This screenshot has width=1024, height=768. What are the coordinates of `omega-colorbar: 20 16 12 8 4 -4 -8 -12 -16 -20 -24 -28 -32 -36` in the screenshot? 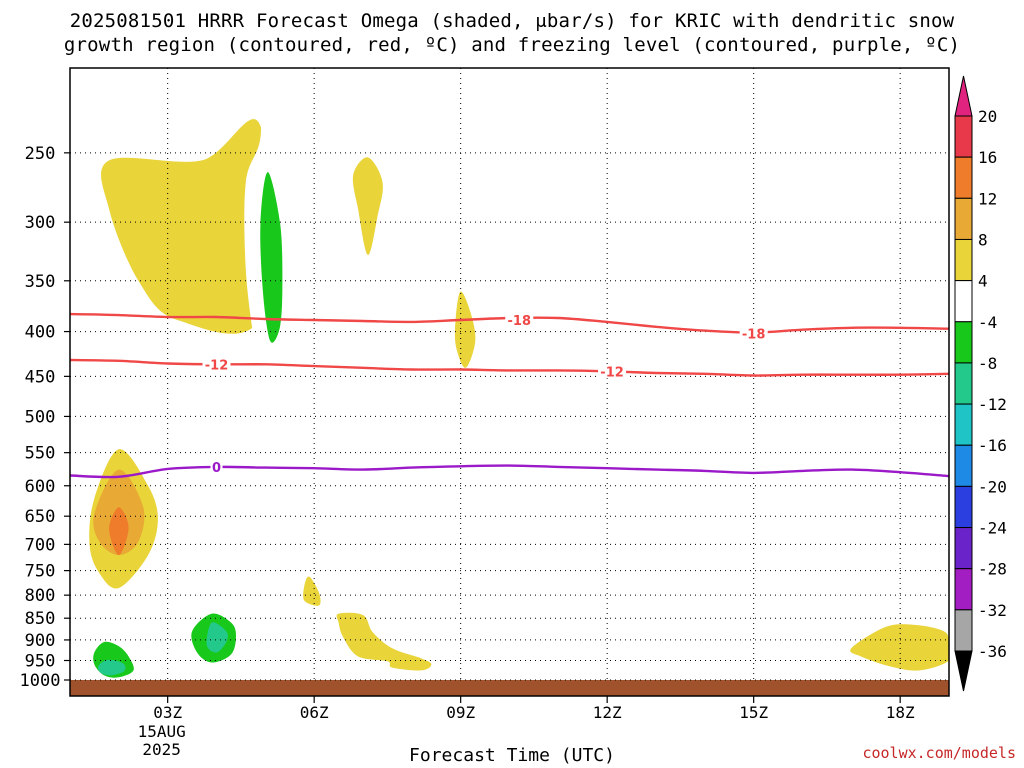 It's located at (980, 383).